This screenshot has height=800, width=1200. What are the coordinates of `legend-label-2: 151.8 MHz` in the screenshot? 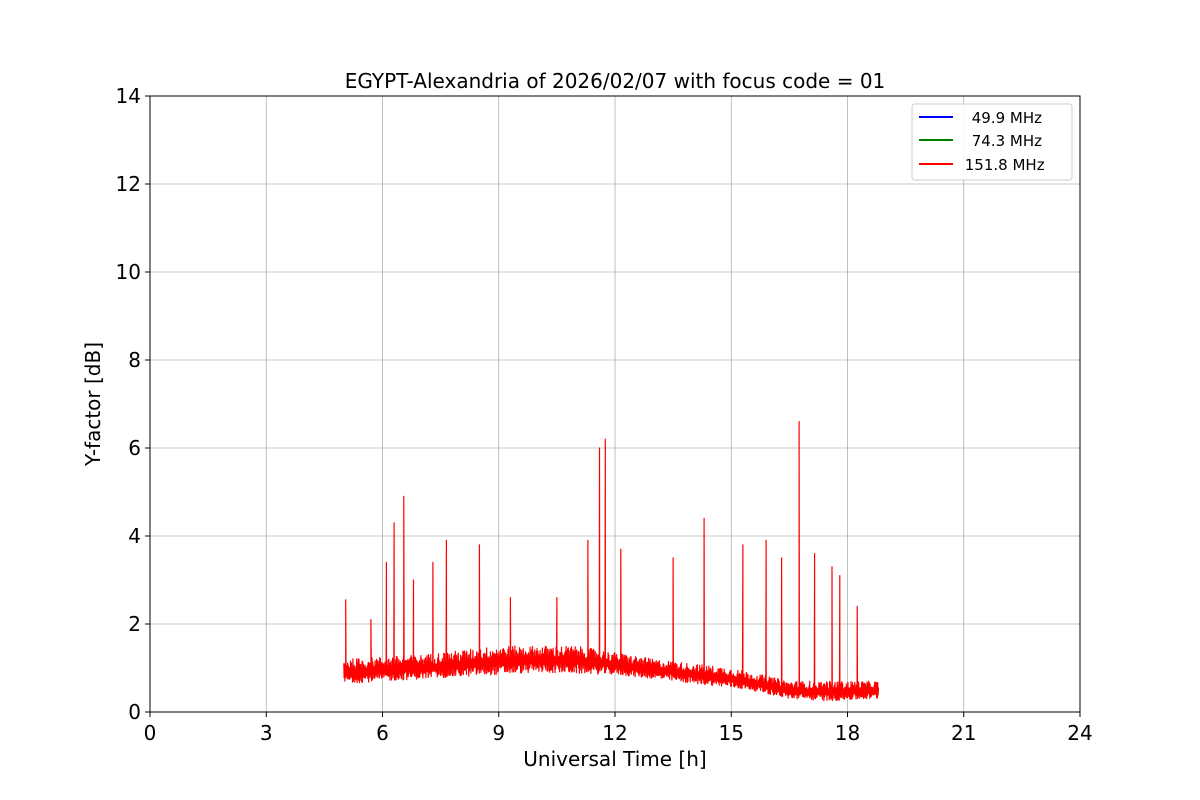 It's located at (1002, 165).